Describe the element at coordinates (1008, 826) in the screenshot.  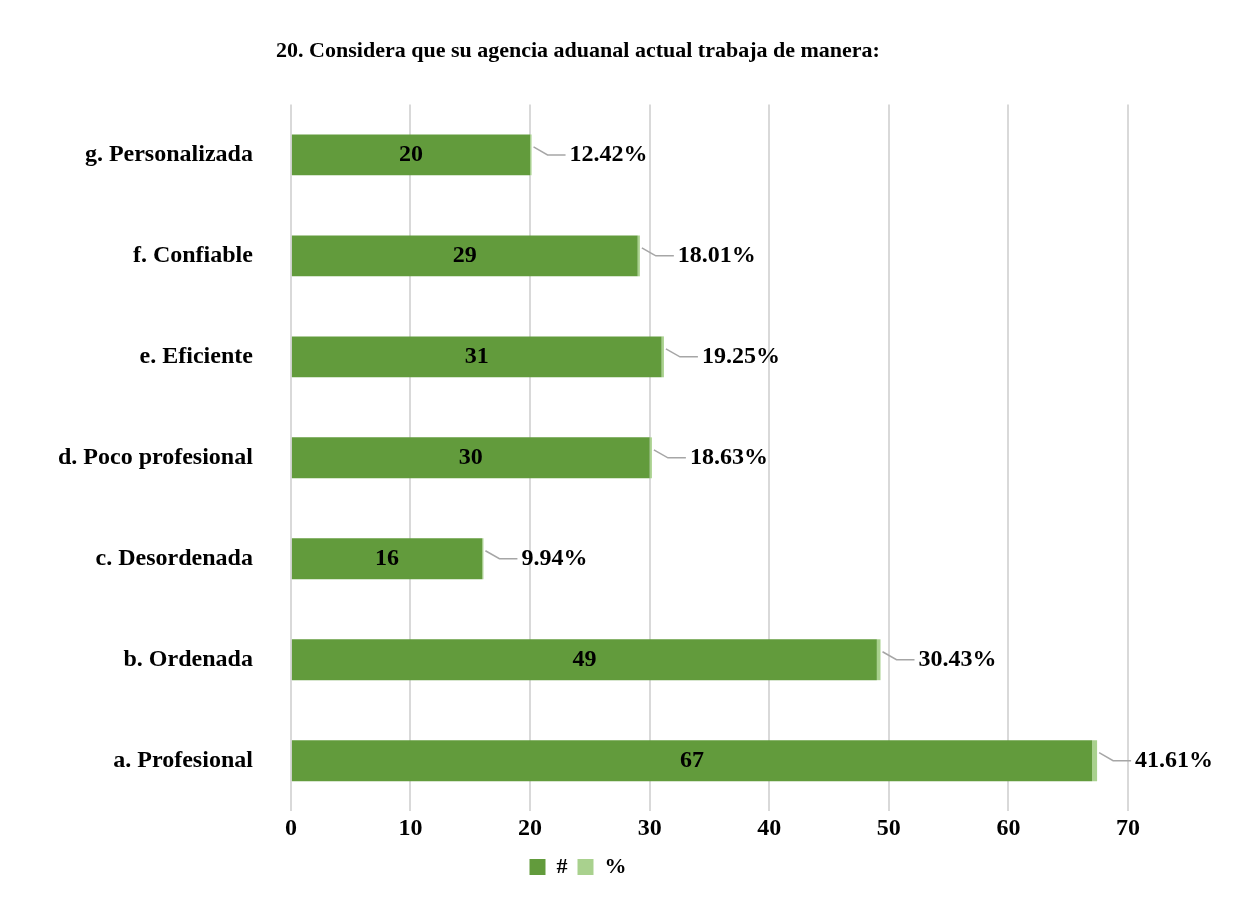
I see `x-tick-label: 60` at that location.